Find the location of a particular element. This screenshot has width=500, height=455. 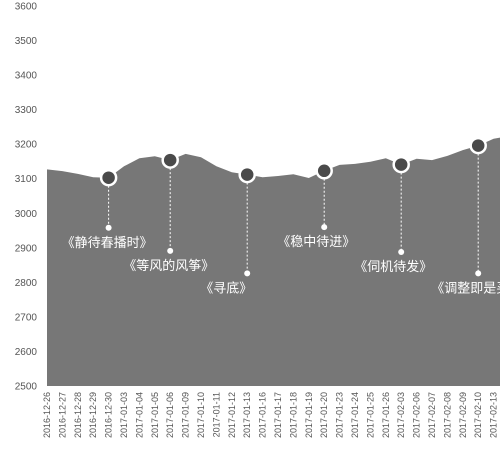

x-tick-label: 2017-01-10 is located at coordinates (201, 415).